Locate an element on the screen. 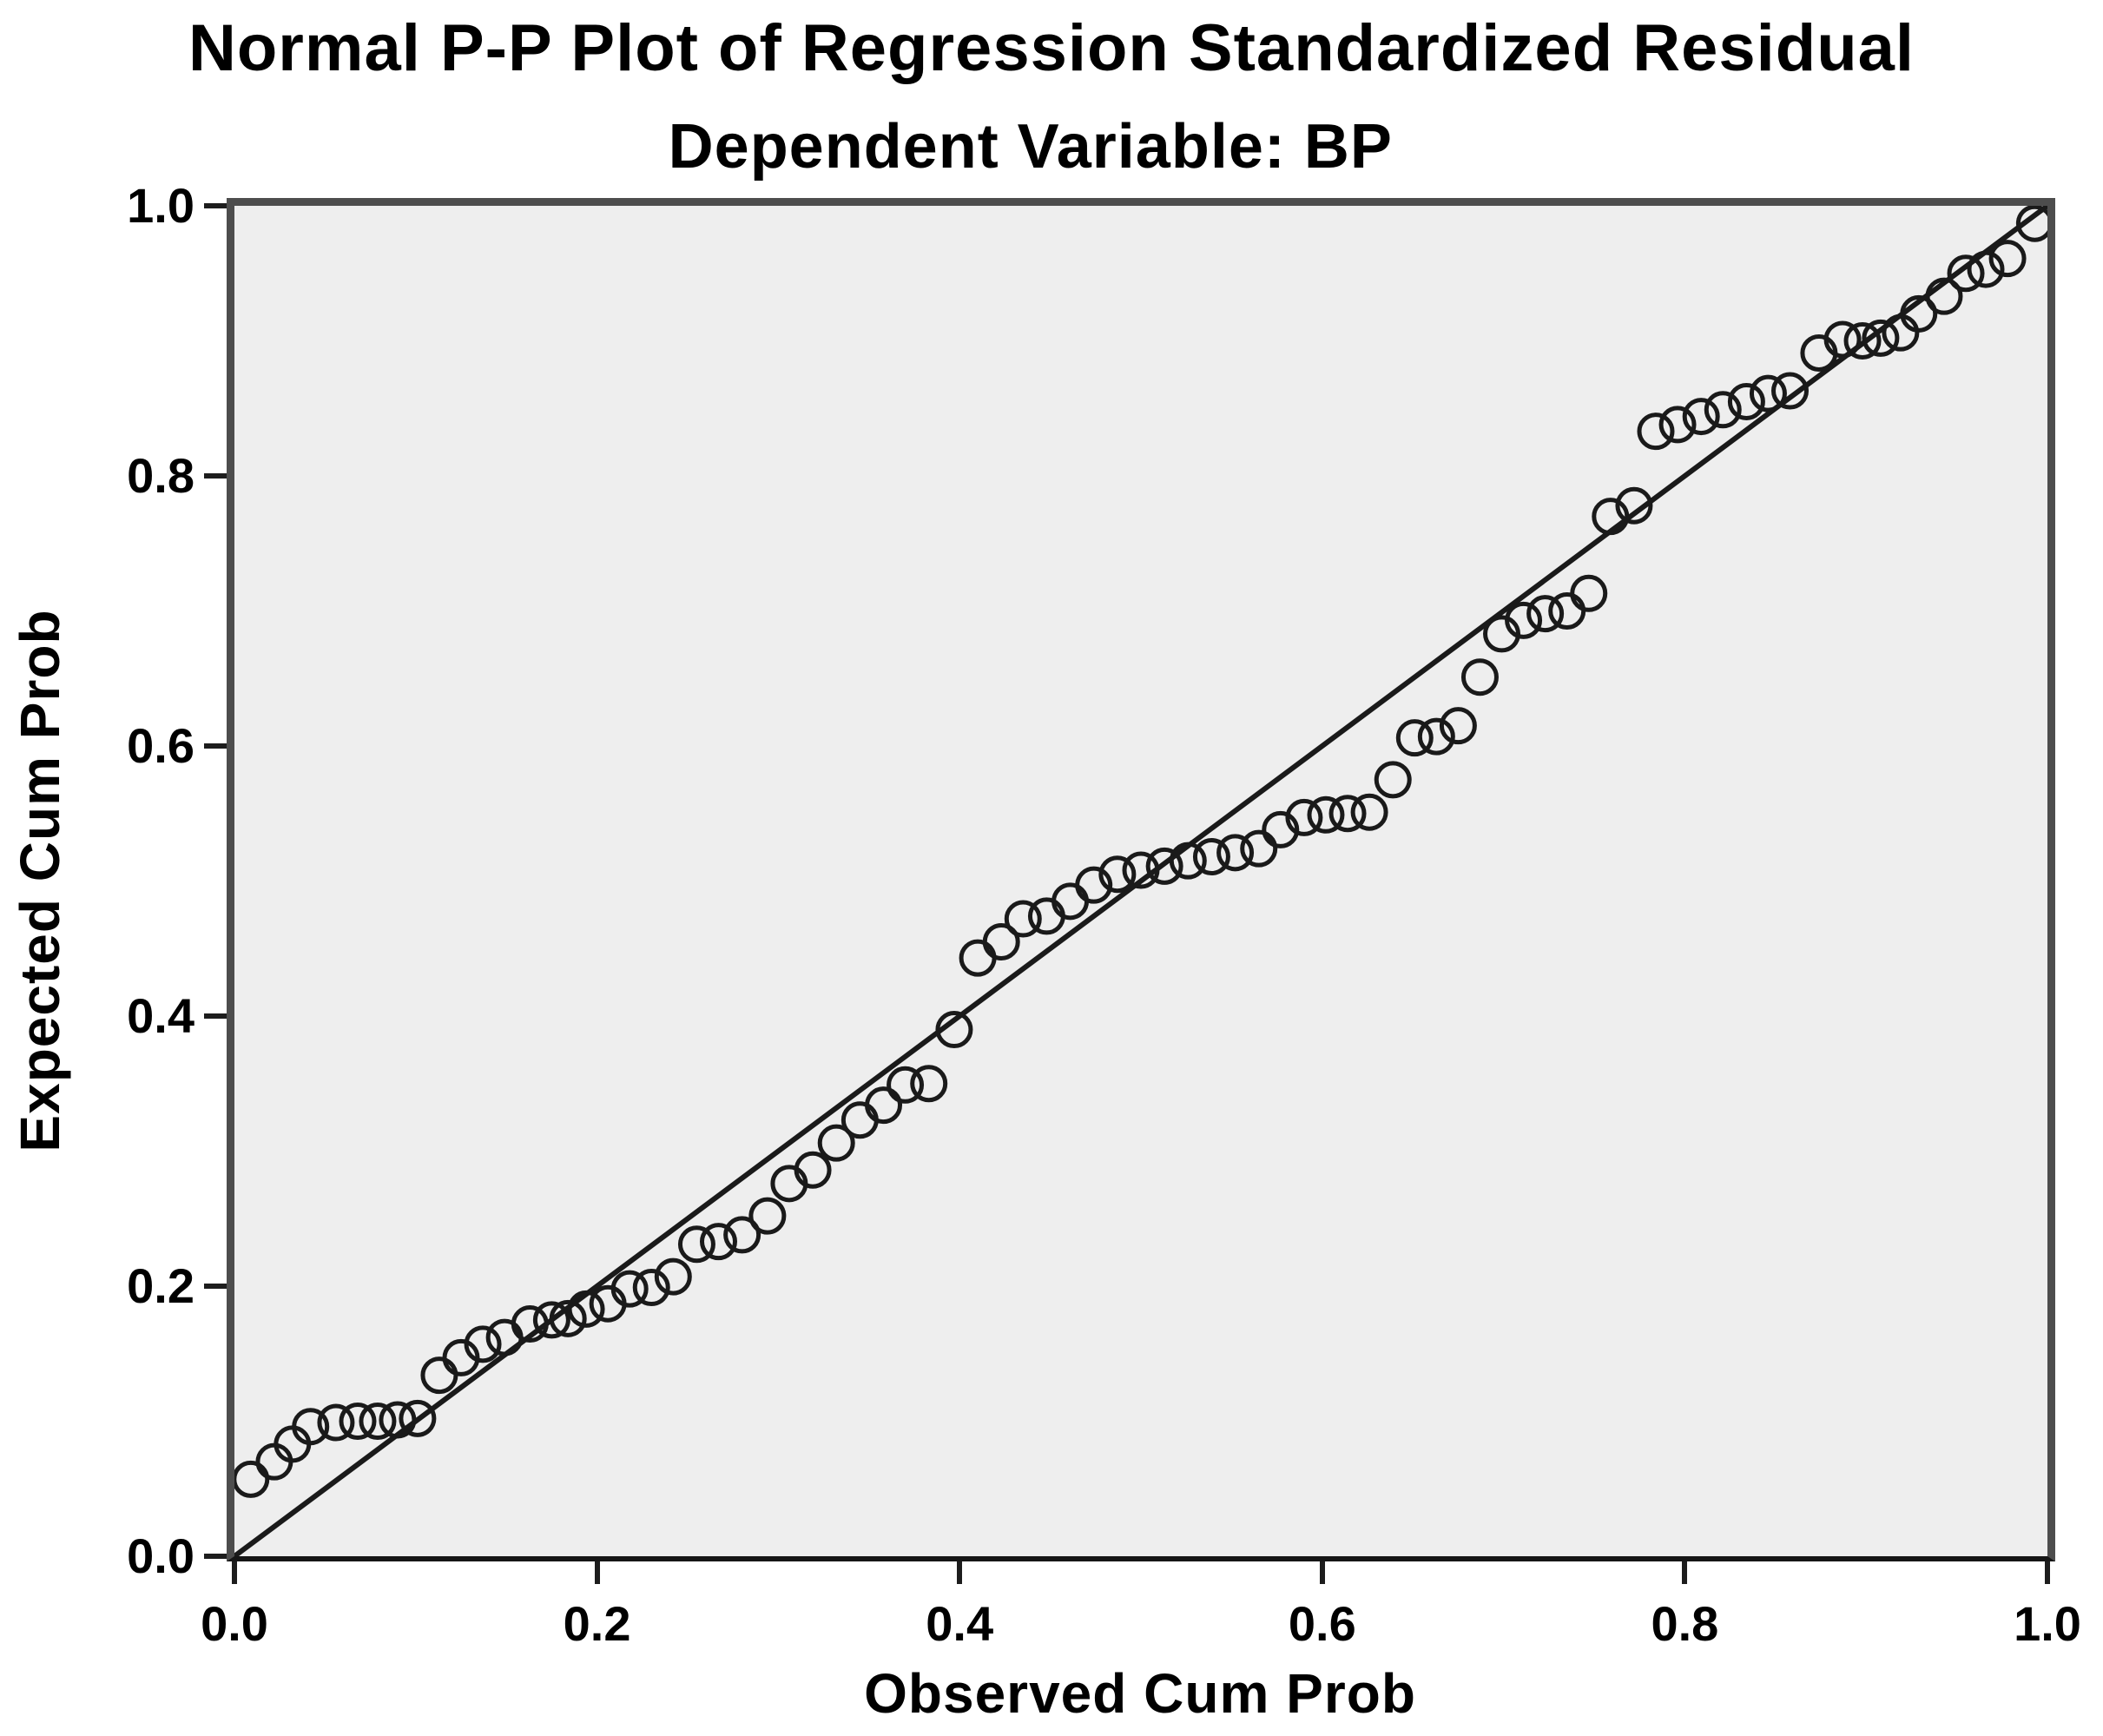  chart-subtitle: Dependent Variable: BP is located at coordinates (1030, 147).